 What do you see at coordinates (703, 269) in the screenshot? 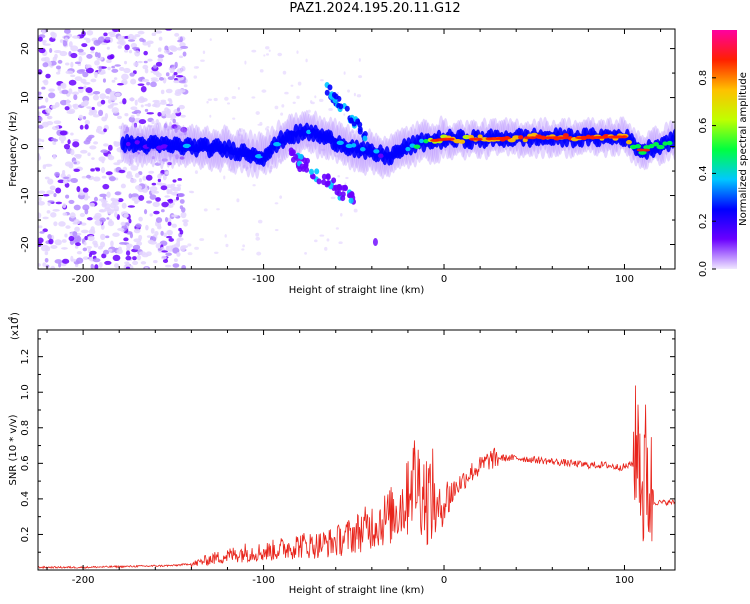
I see `colorbar-tick-label: 0.0` at bounding box center [703, 269].